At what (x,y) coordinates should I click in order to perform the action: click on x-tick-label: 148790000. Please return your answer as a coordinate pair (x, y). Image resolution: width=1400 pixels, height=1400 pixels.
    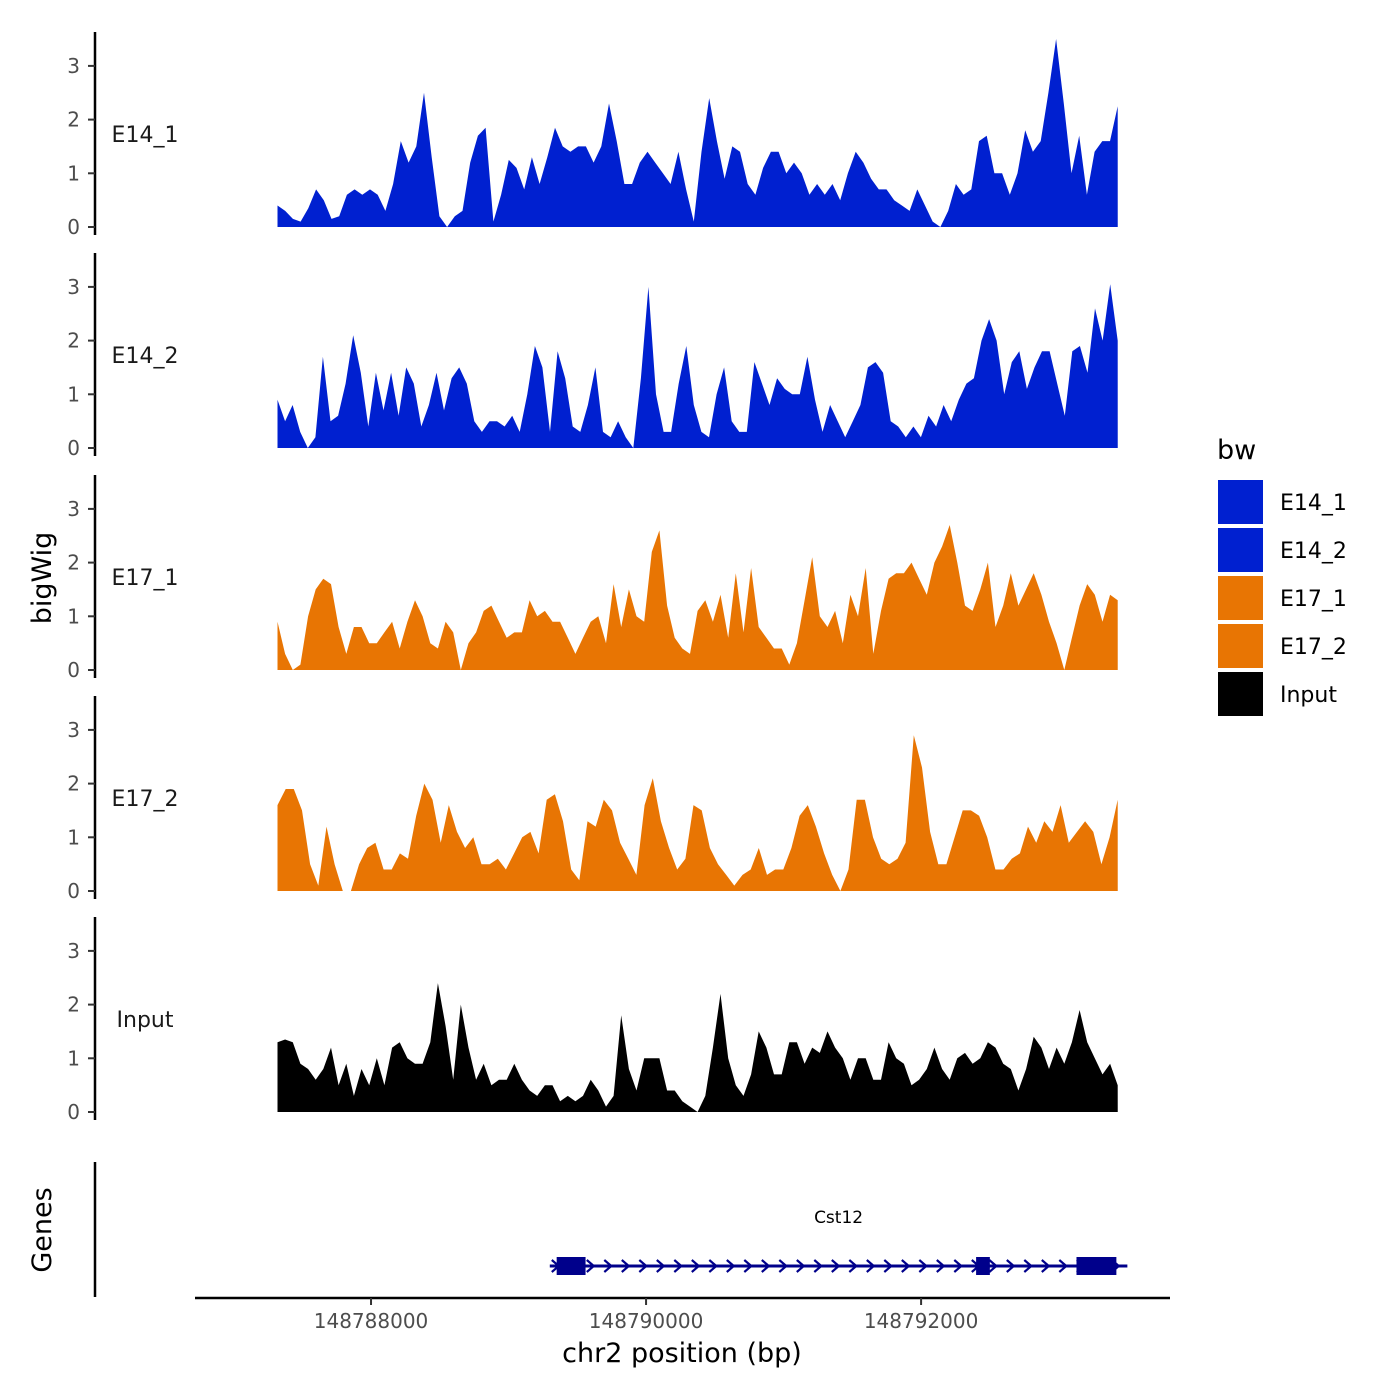
    Looking at the image, I should click on (646, 1321).